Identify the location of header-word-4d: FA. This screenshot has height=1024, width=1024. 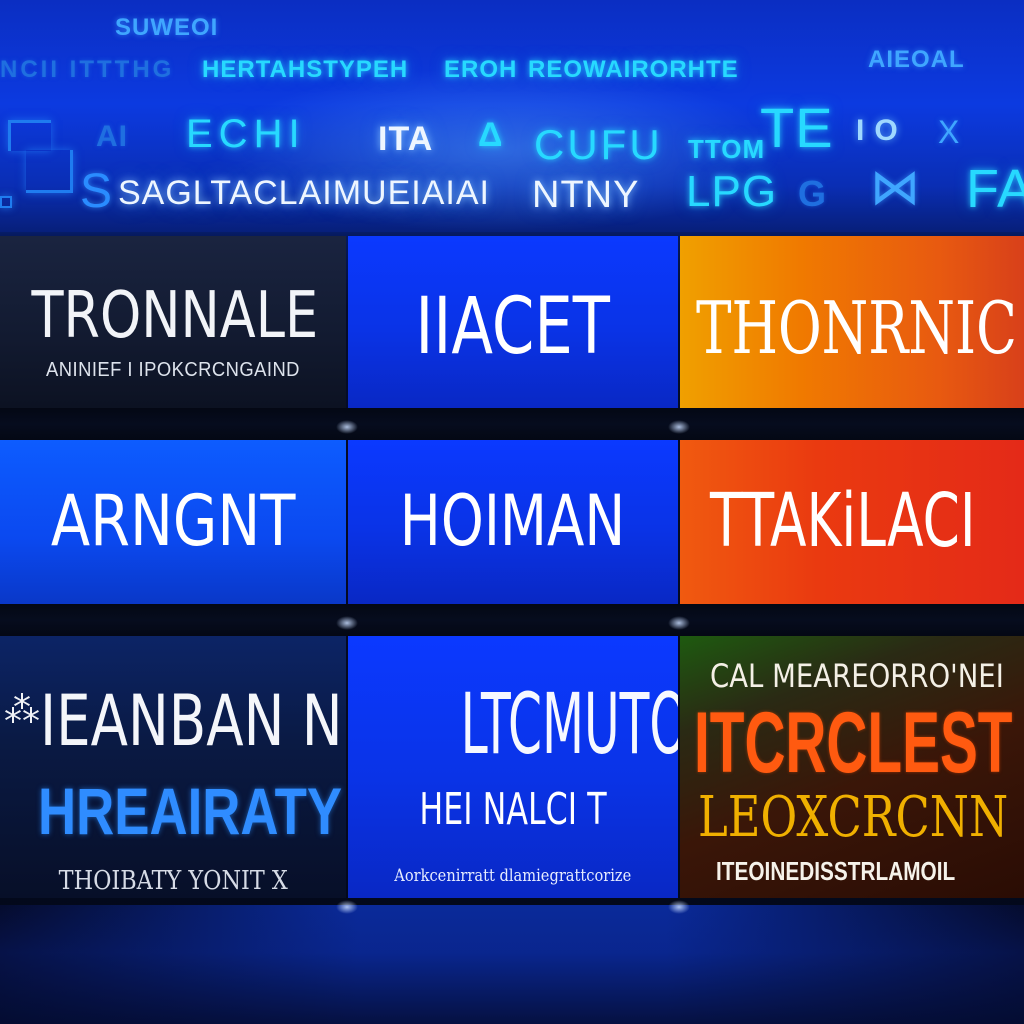
(995, 189).